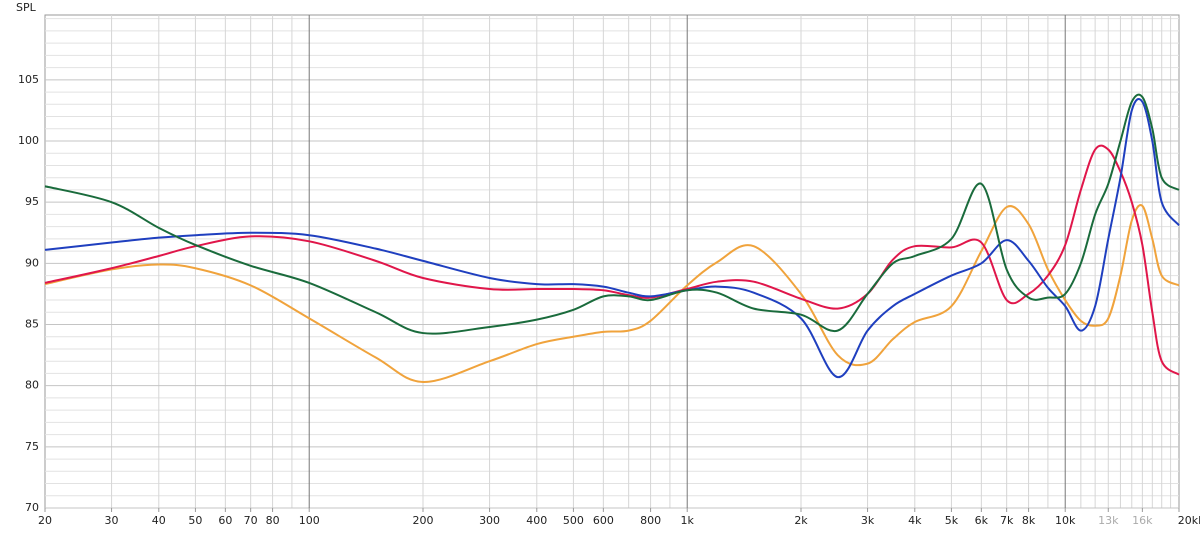 The height and width of the screenshot is (533, 1200). Describe the element at coordinates (801, 520) in the screenshot. I see `x-tick-label: 2k` at that location.